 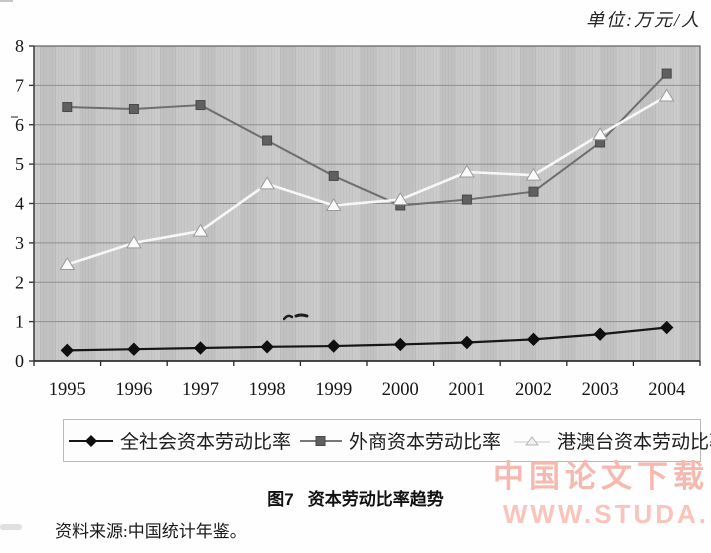 What do you see at coordinates (19, 204) in the screenshot?
I see `y-tick-label: 4` at bounding box center [19, 204].